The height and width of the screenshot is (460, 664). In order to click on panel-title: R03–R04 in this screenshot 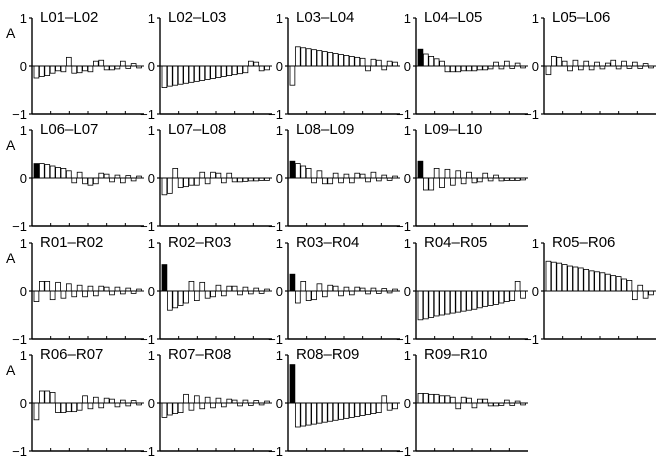, I will do `click(327, 242)`.